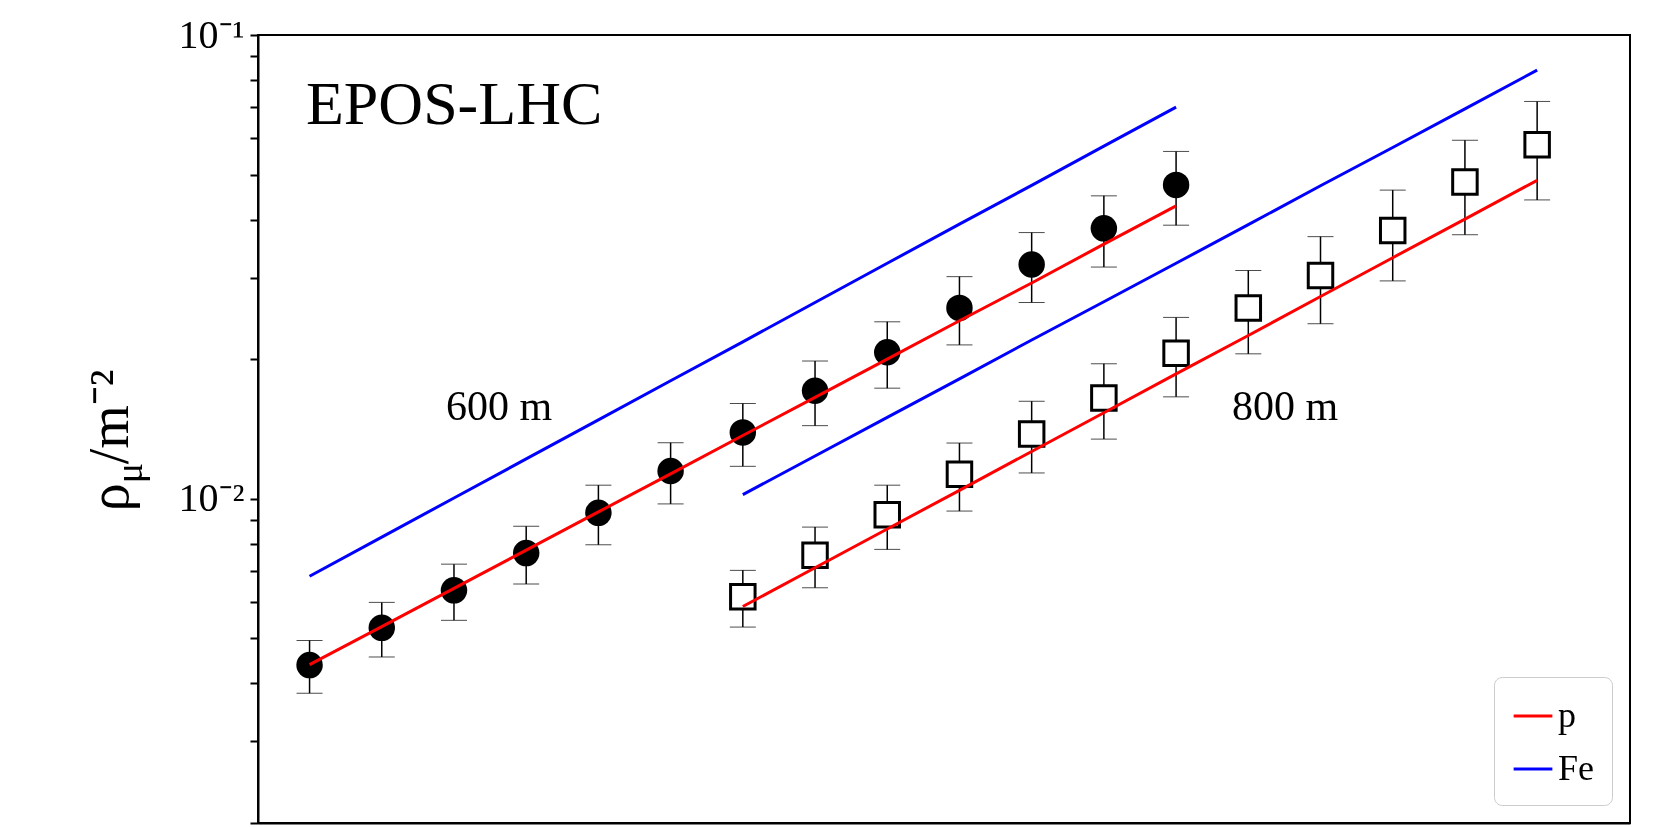 This screenshot has height=827, width=1665. Describe the element at coordinates (454, 103) in the screenshot. I see `annotation: EPOS-LHC` at that location.